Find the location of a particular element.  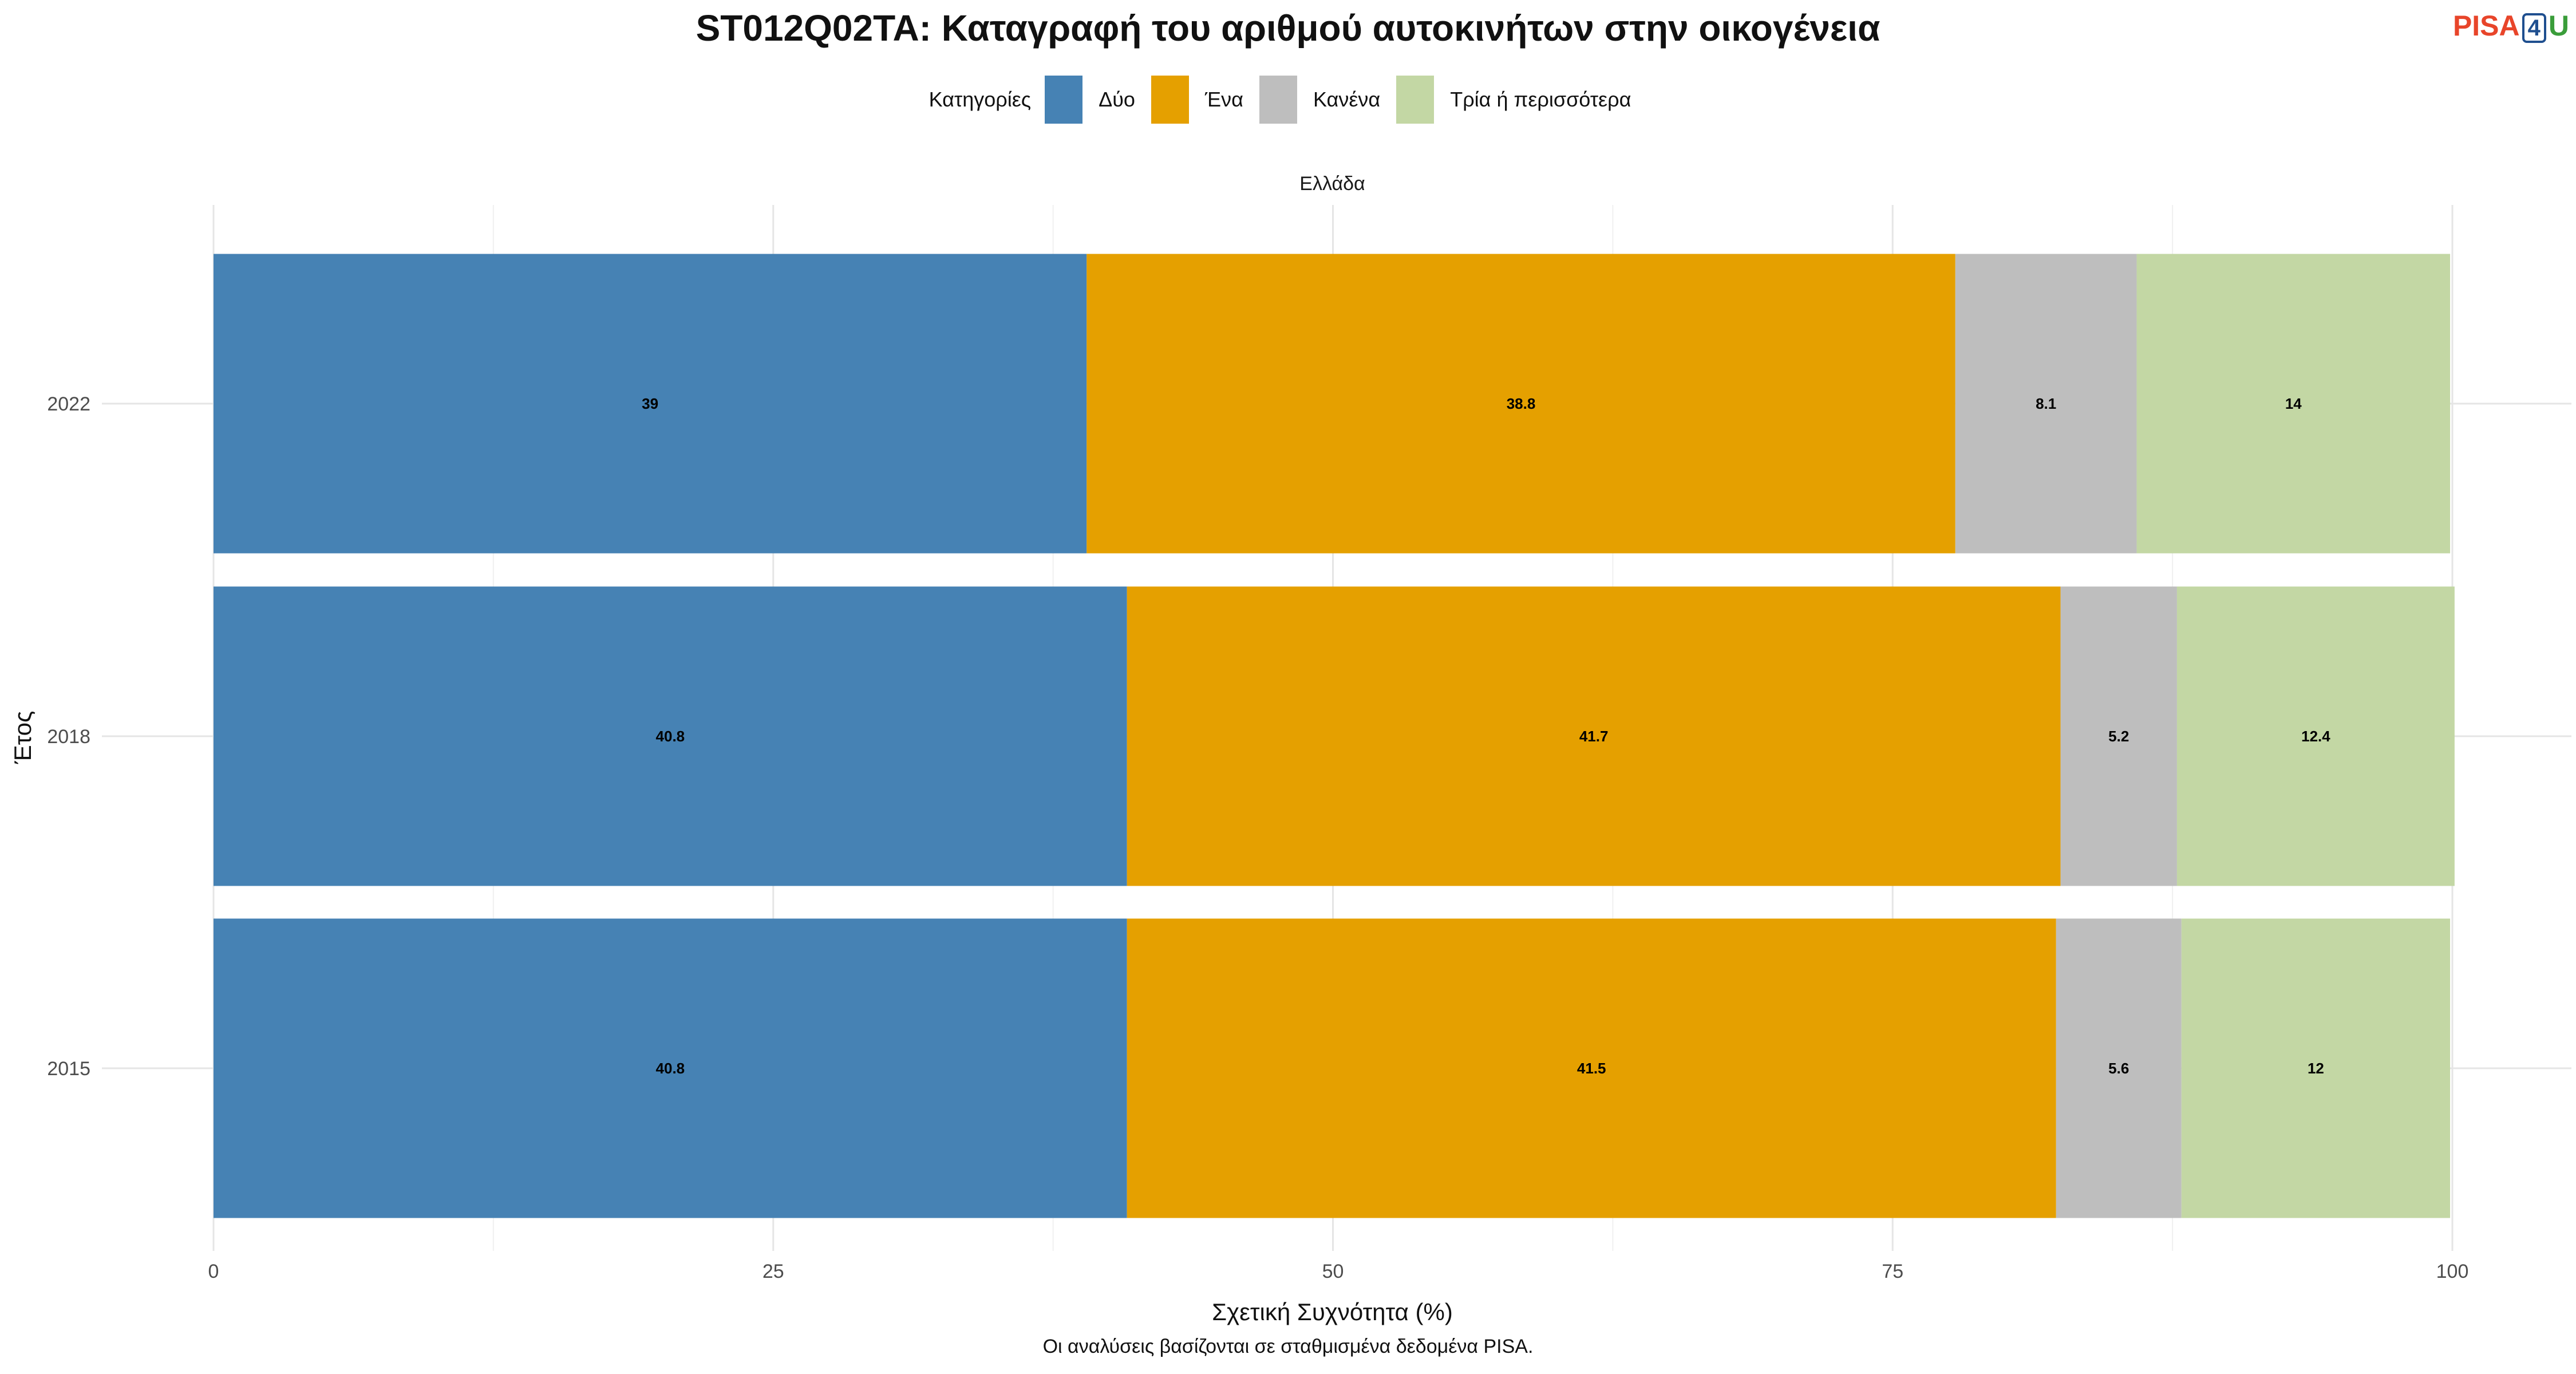

legend-item: Ένα is located at coordinates (1197, 100).